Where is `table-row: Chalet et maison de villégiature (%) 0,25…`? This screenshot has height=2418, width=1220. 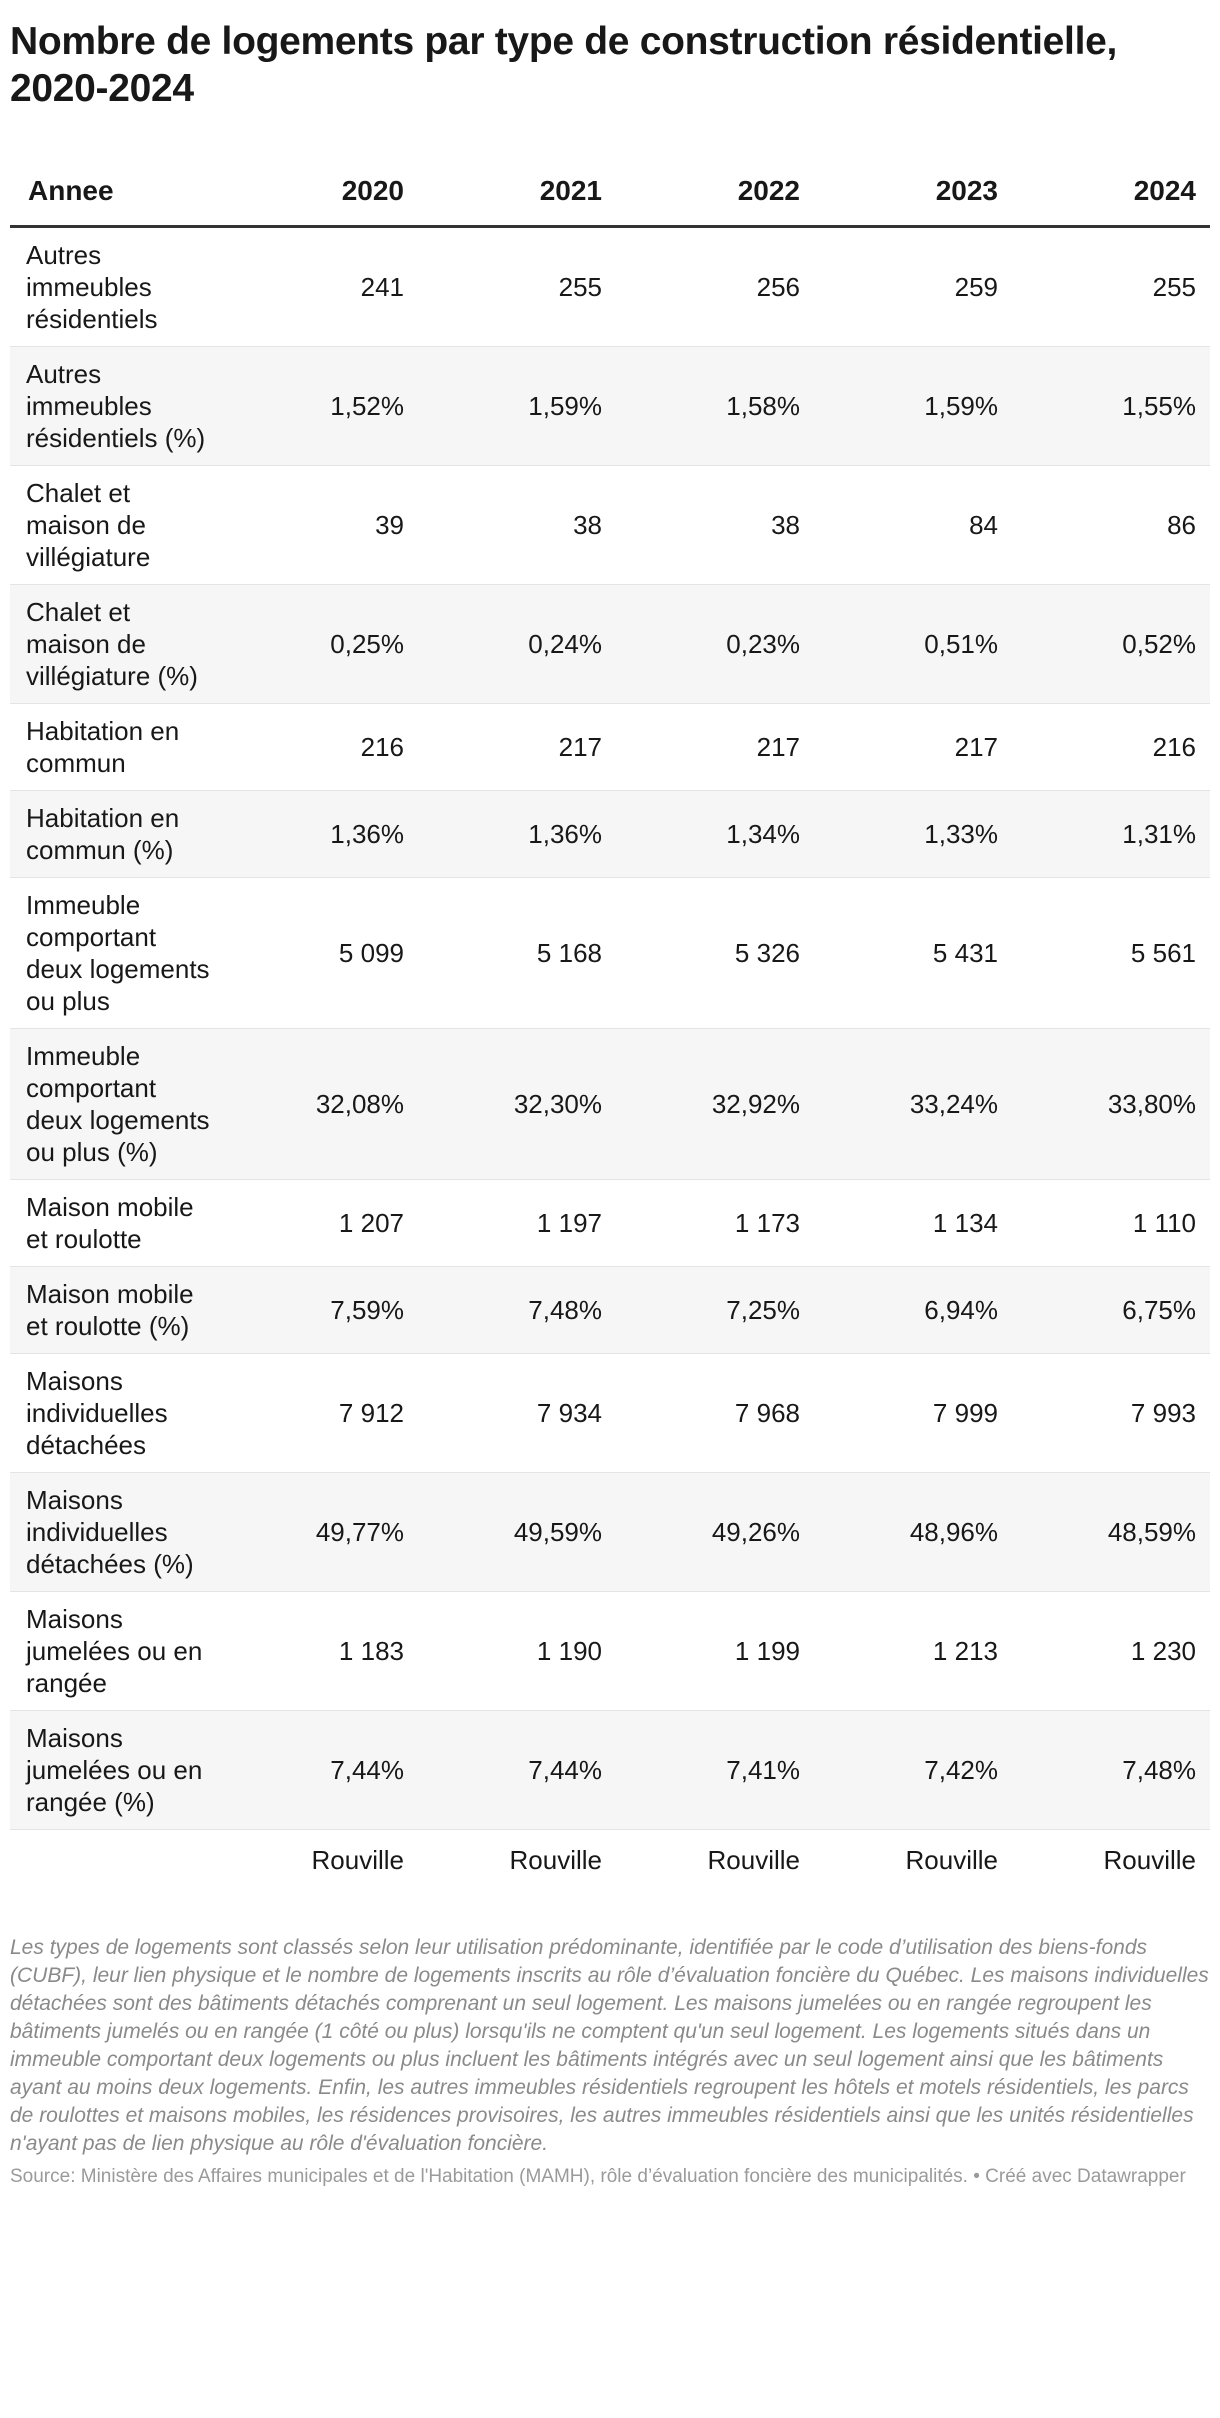 table-row: Chalet et maison de villégiature (%) 0,25… is located at coordinates (610, 644).